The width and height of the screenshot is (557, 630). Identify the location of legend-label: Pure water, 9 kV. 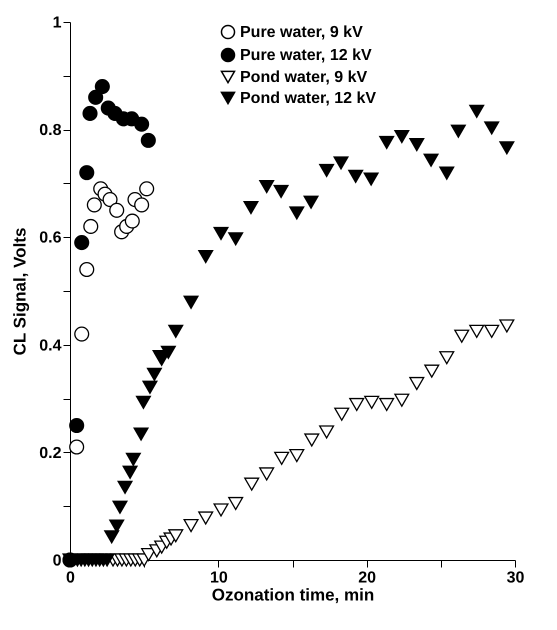
(302, 32).